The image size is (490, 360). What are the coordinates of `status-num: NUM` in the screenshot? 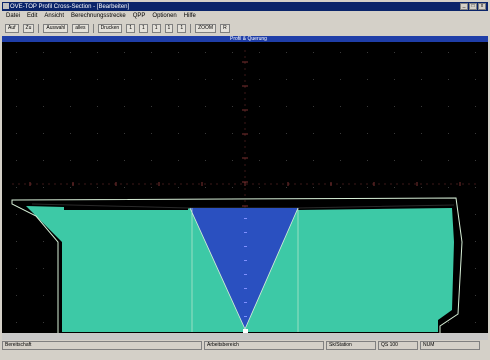 It's located at (450, 345).